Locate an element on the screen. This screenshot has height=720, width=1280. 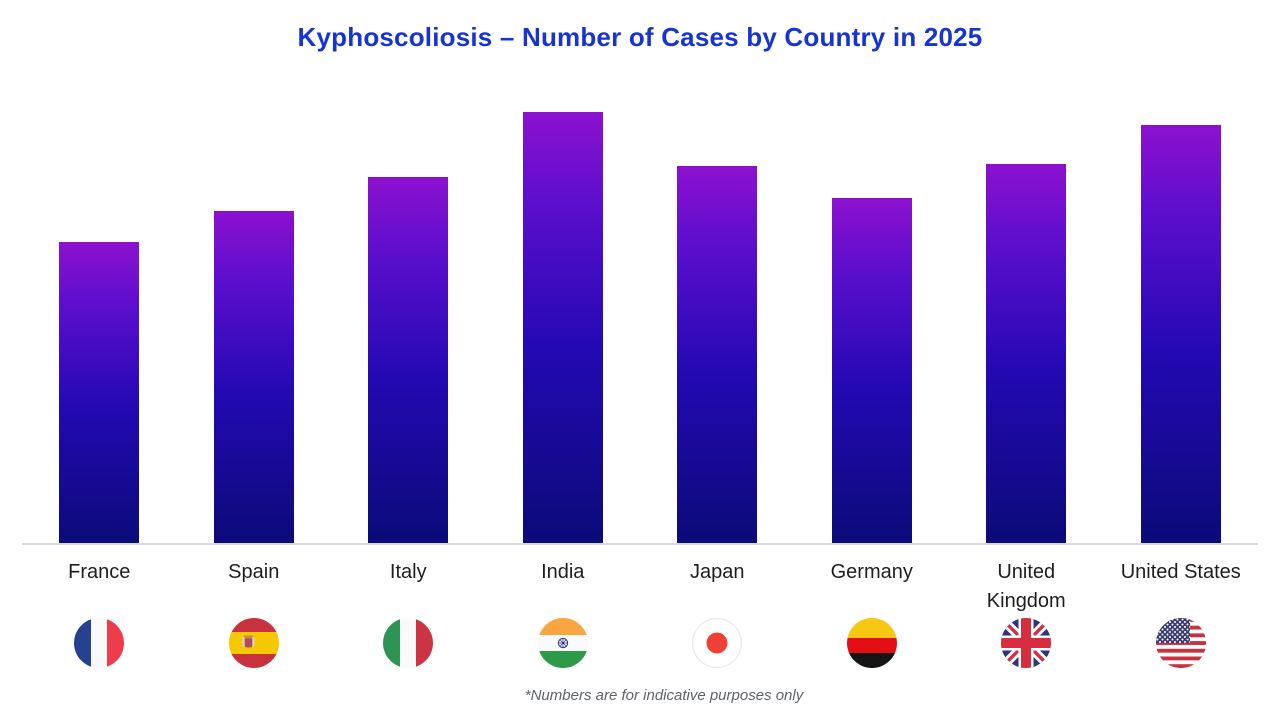
column-spain: Spain is located at coordinates (254, 360).